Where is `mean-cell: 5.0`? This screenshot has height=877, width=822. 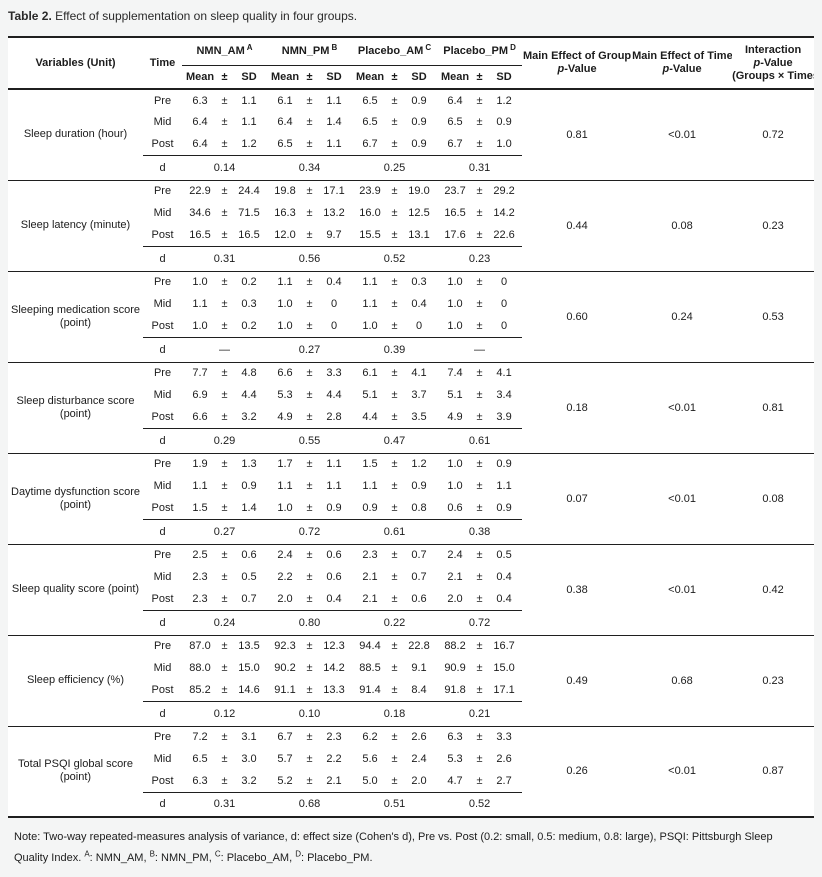 mean-cell: 5.0 is located at coordinates (370, 780).